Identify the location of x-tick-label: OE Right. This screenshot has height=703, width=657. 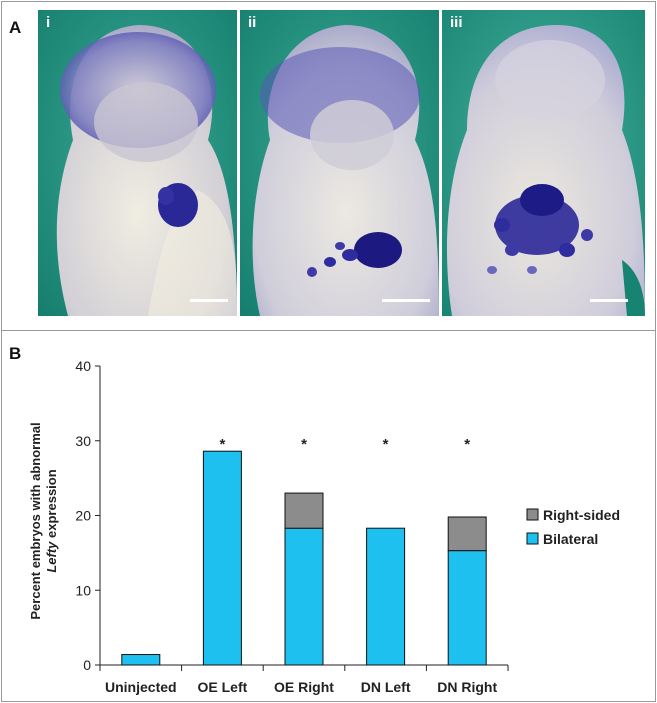
(304, 687).